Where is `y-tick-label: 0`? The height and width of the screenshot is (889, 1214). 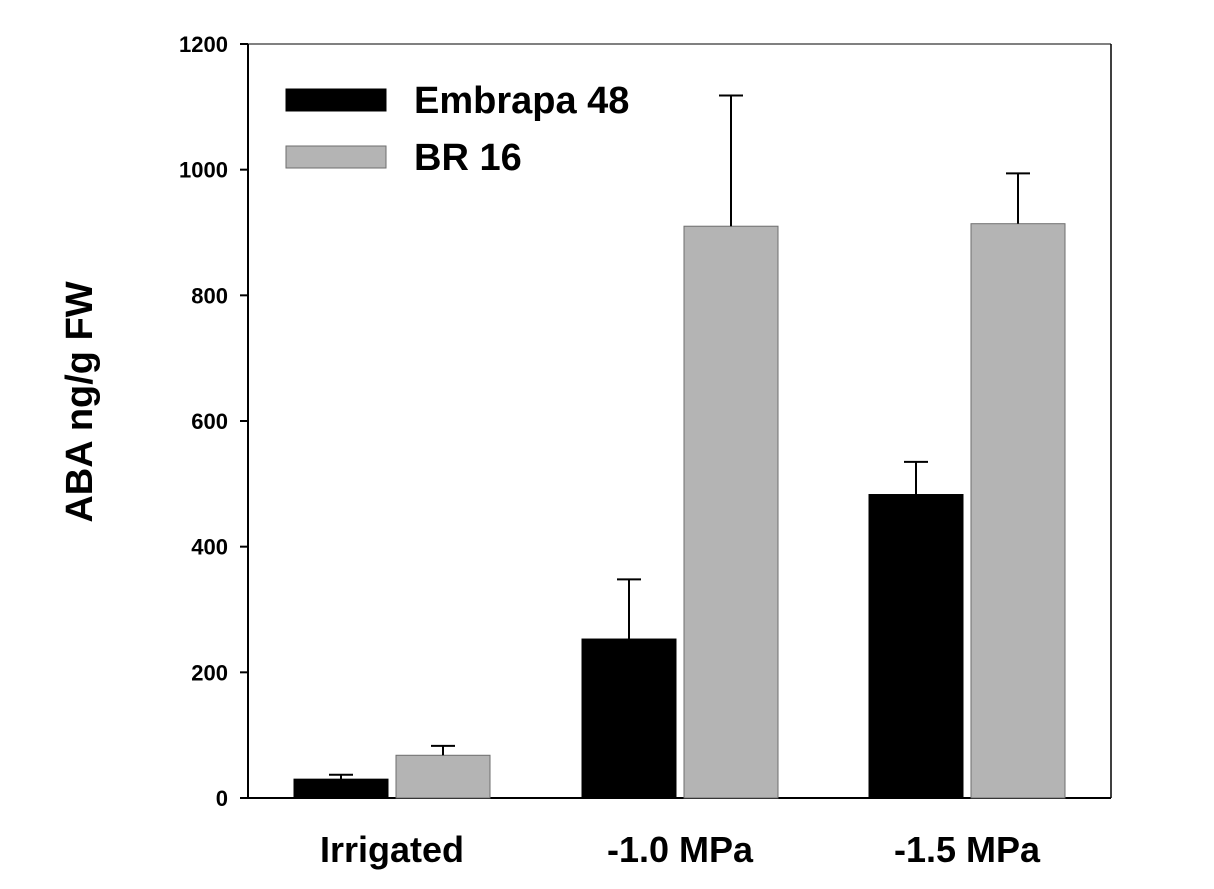 y-tick-label: 0 is located at coordinates (222, 798).